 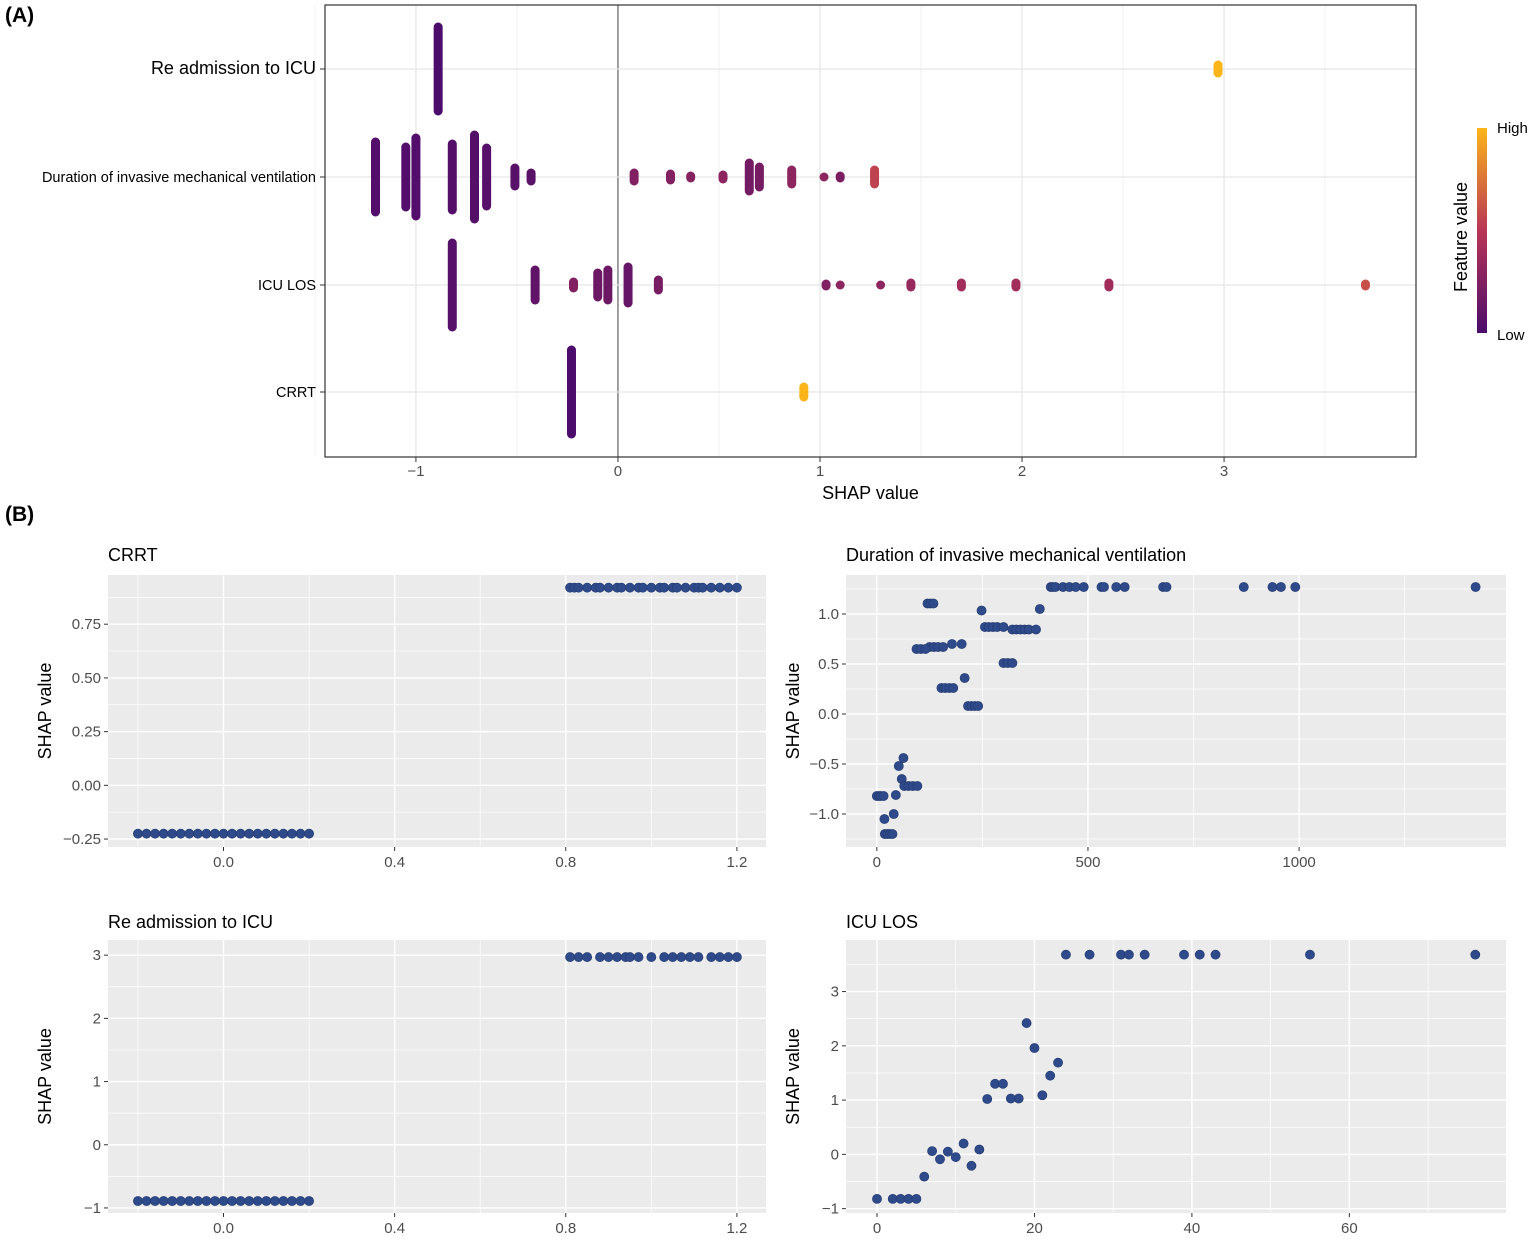 I want to click on x-tick-label: 3, so click(x=1224, y=471).